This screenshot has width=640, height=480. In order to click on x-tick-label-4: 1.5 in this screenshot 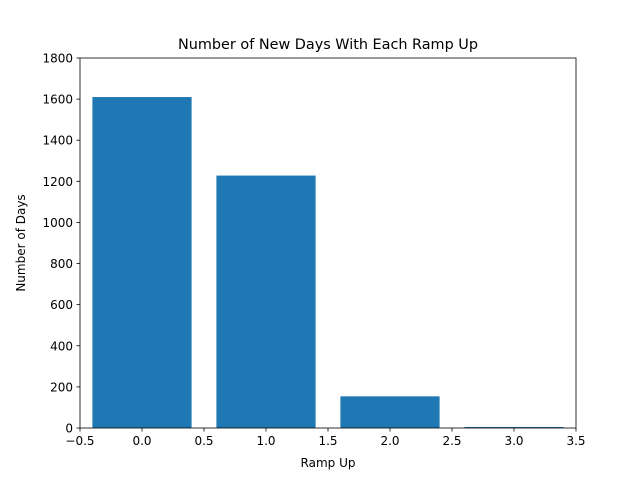, I will do `click(327, 441)`.